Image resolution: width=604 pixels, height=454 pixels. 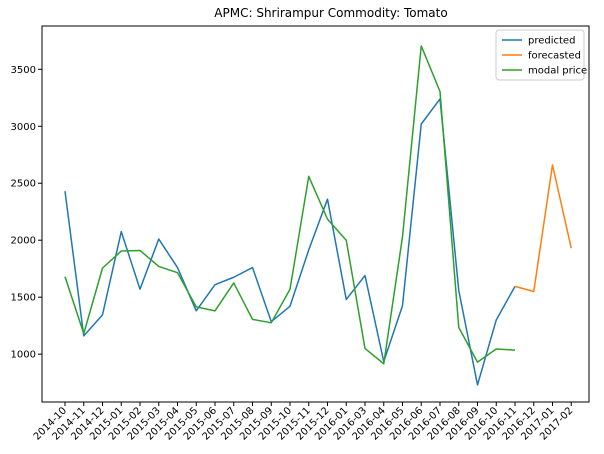 I want to click on y-tick-label: 2000, so click(x=23, y=241).